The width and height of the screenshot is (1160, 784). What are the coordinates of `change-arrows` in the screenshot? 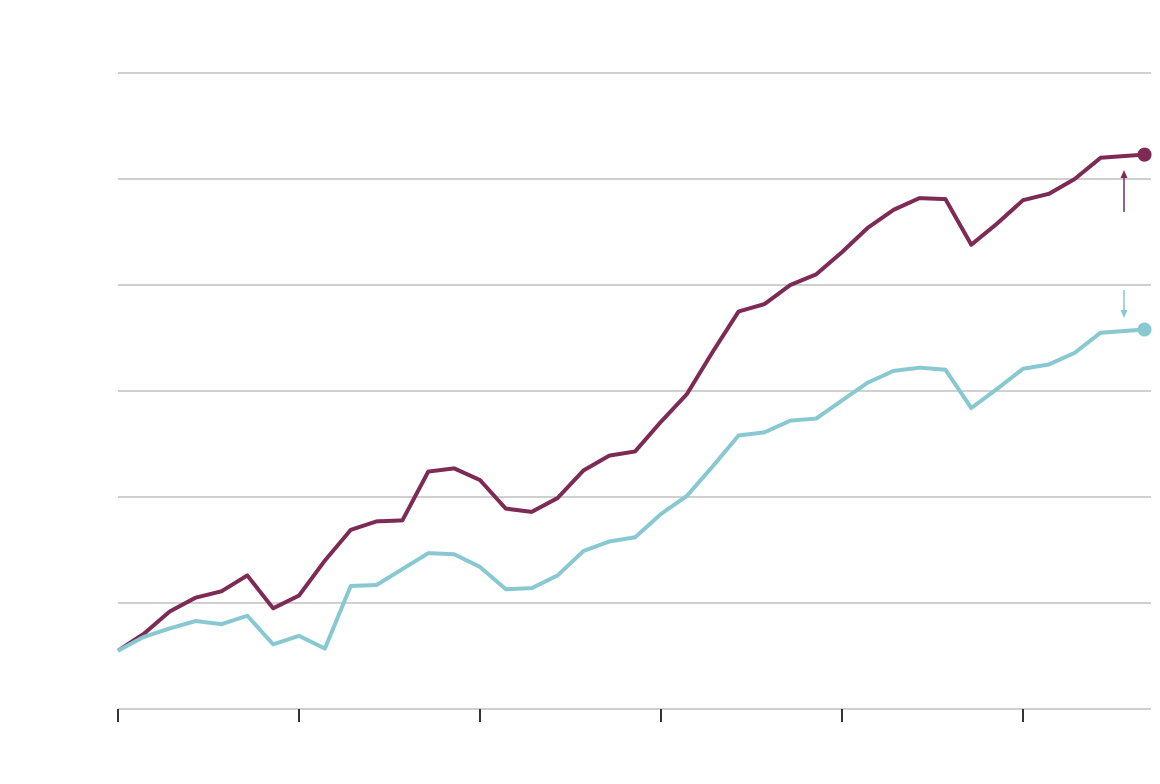 It's located at (1124, 244).